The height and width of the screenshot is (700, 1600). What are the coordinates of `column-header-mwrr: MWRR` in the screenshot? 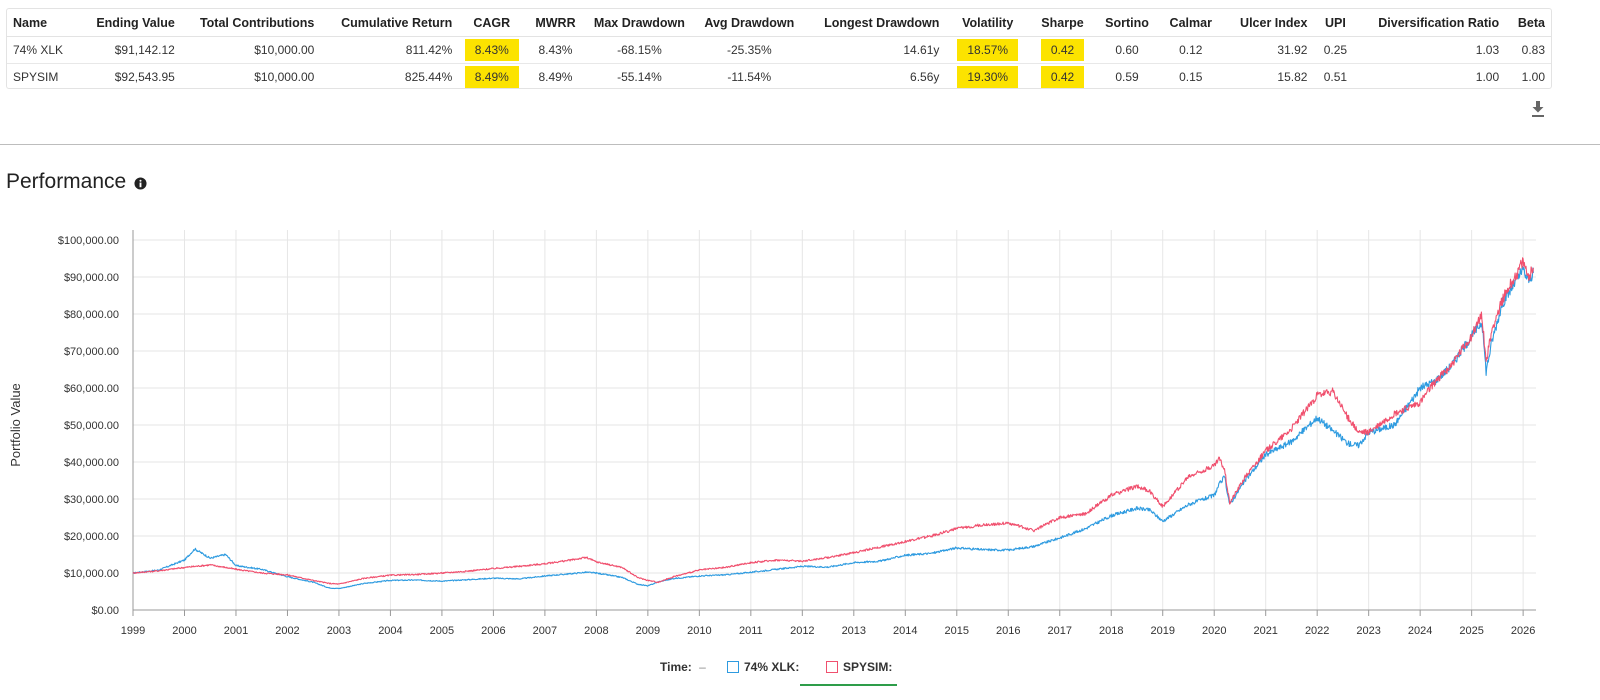 It's located at (555, 23).